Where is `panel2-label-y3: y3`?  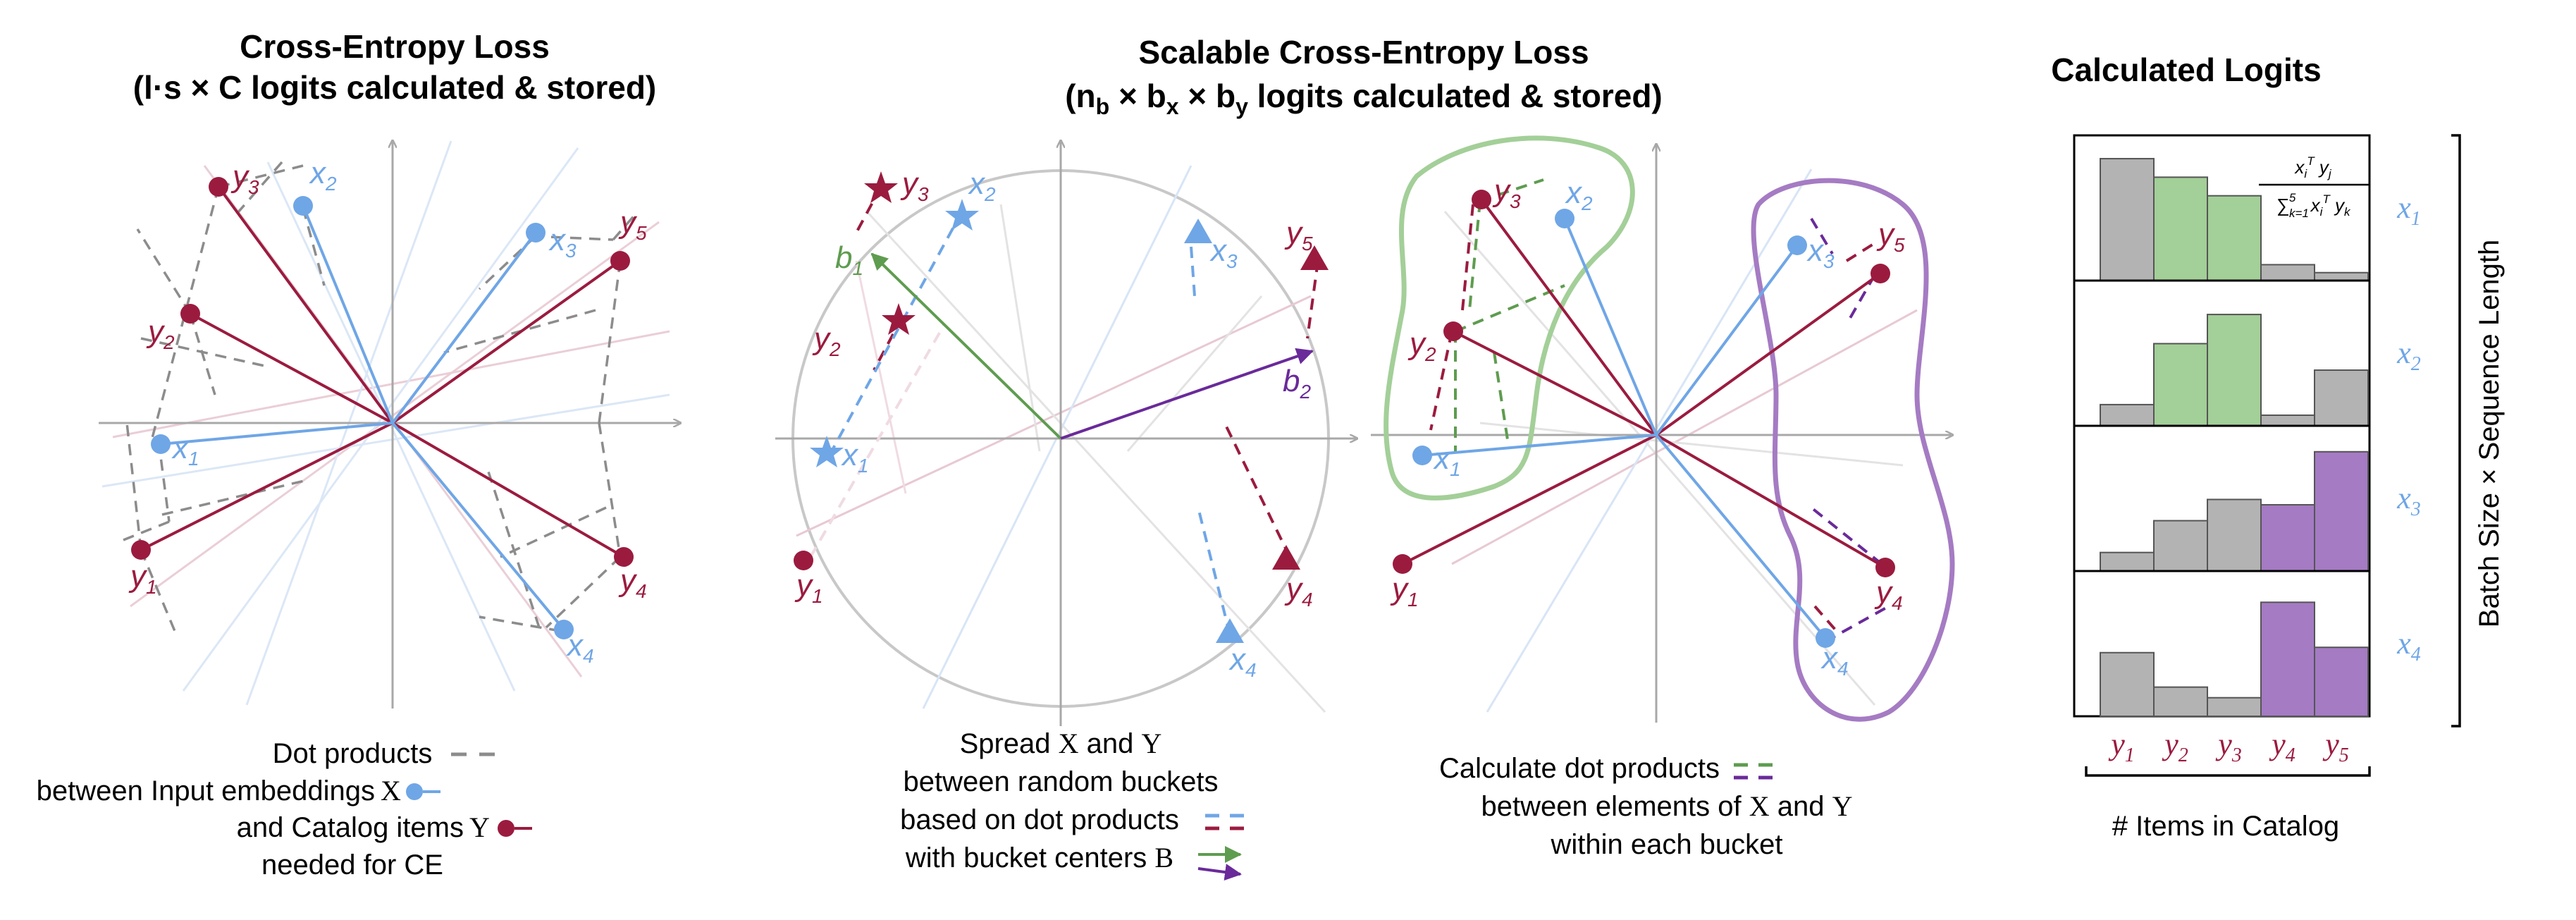
panel2-label-y3: y3 is located at coordinates (915, 185).